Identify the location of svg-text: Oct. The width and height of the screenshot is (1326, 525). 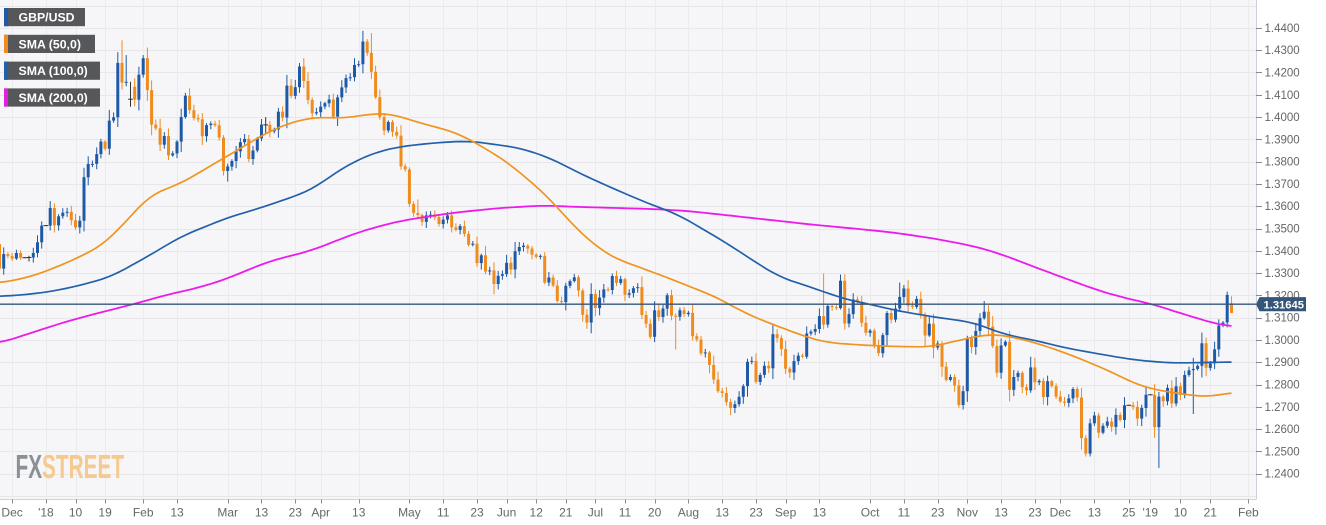
(870, 513).